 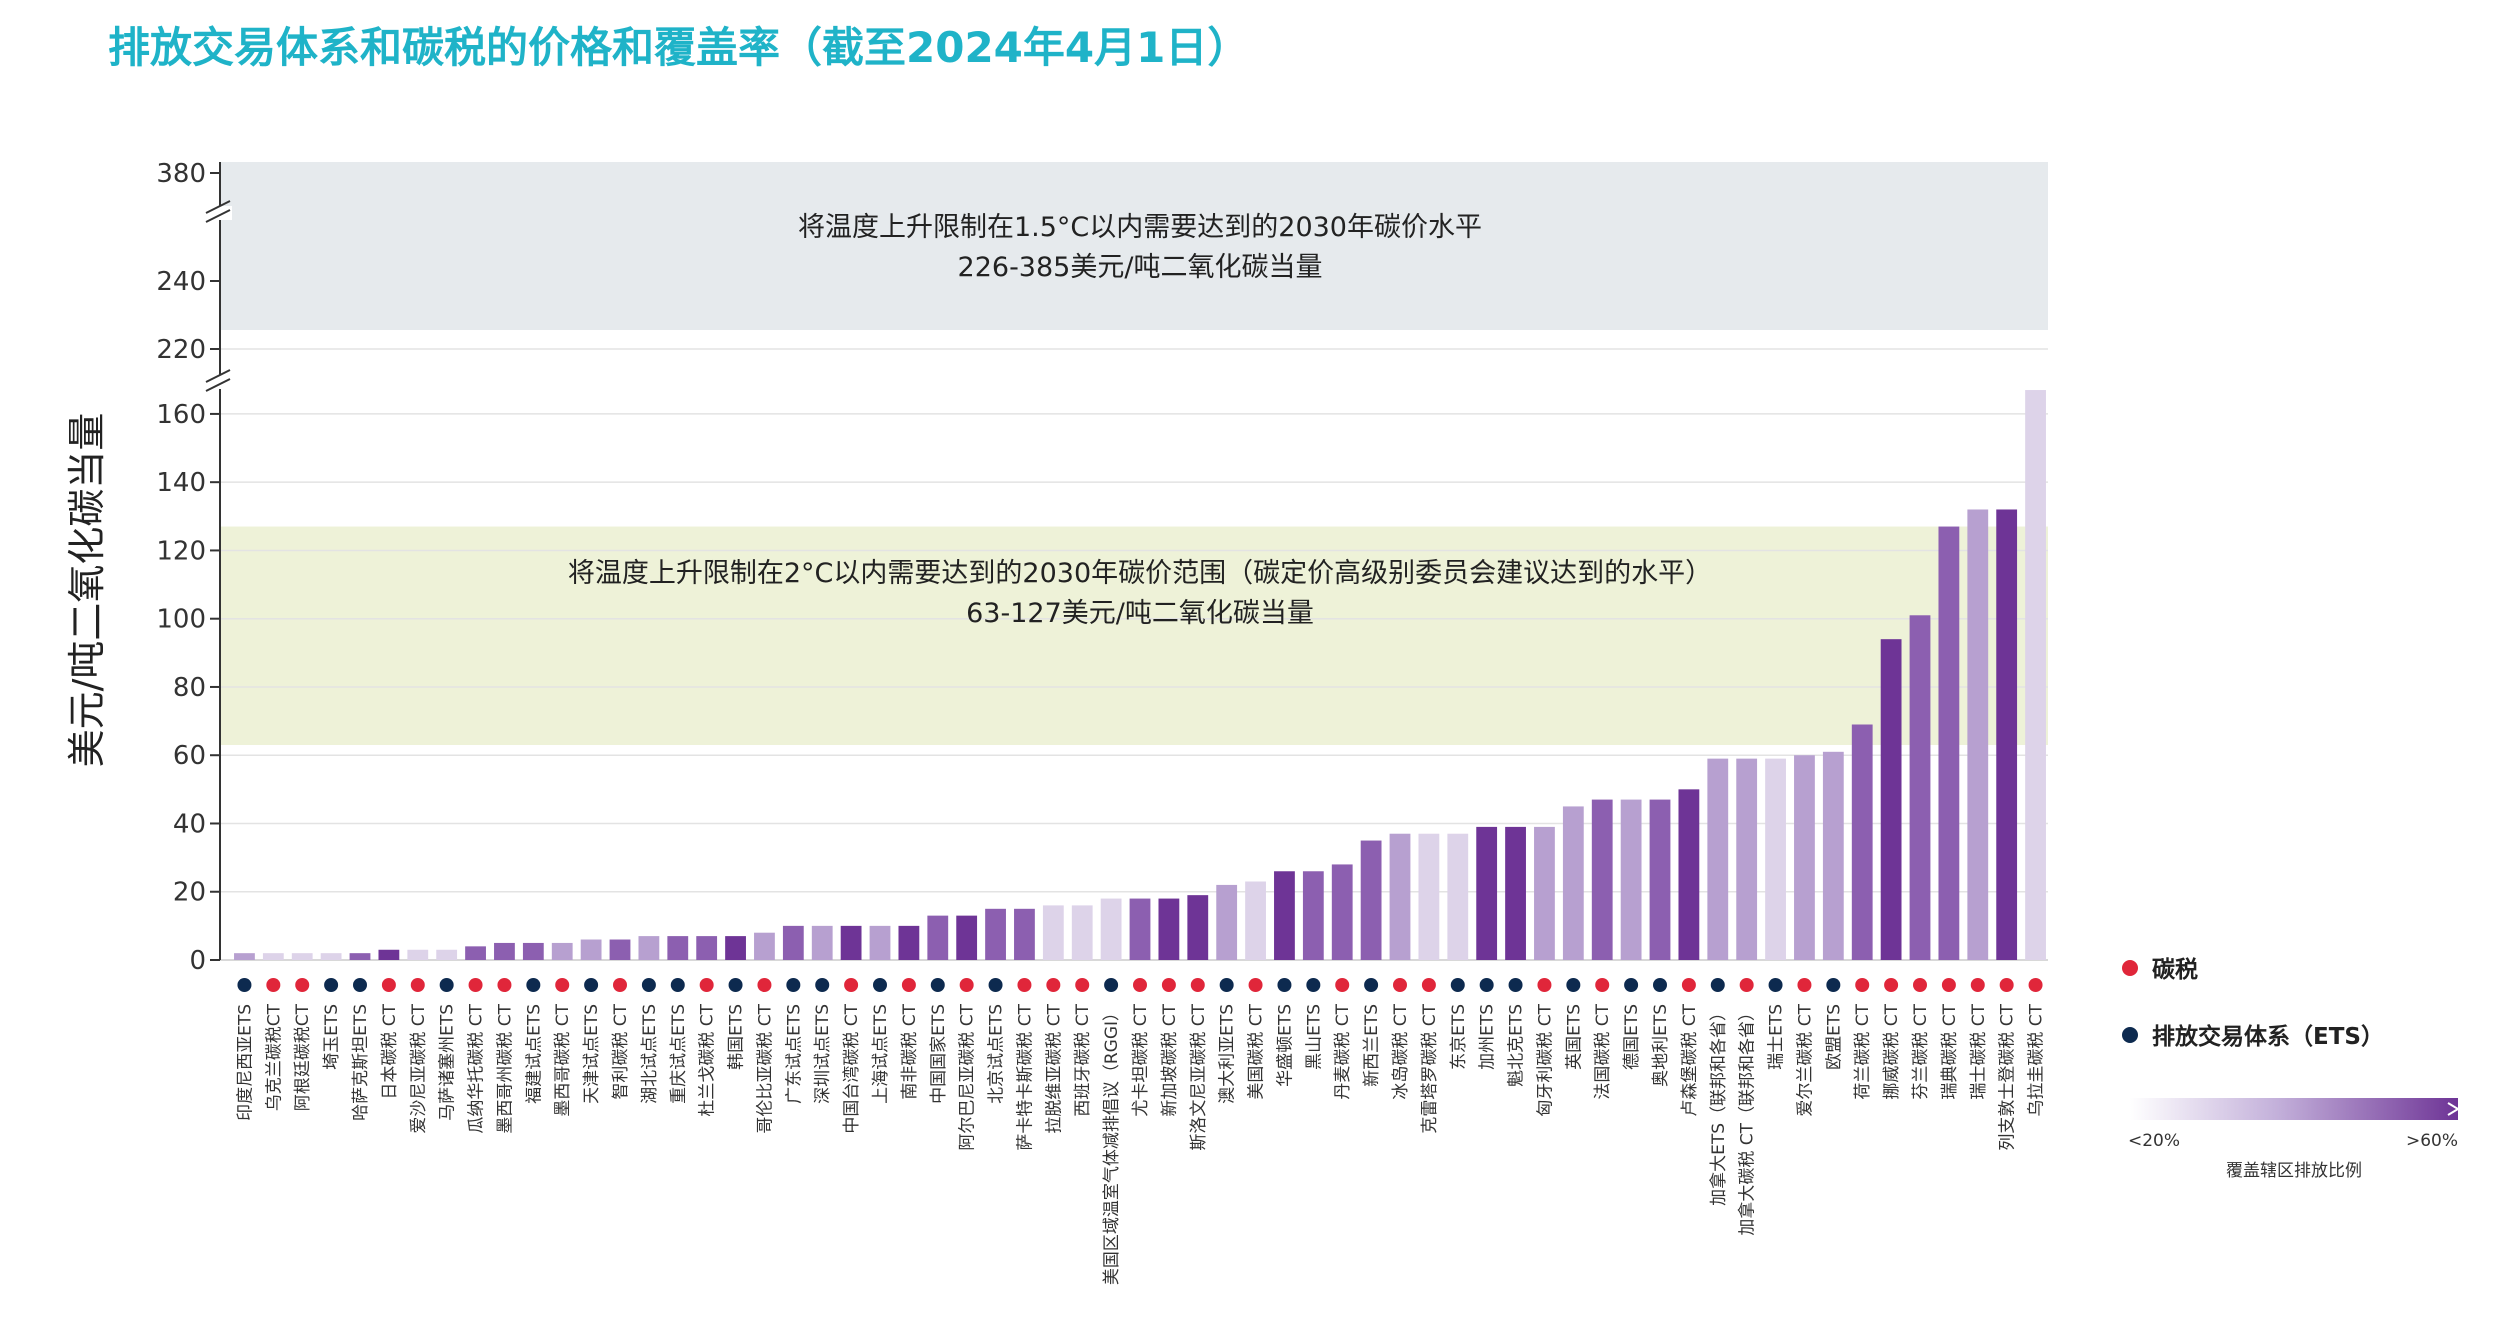 I want to click on category-label: 瑞士ETS, so click(x=1777, y=1037).